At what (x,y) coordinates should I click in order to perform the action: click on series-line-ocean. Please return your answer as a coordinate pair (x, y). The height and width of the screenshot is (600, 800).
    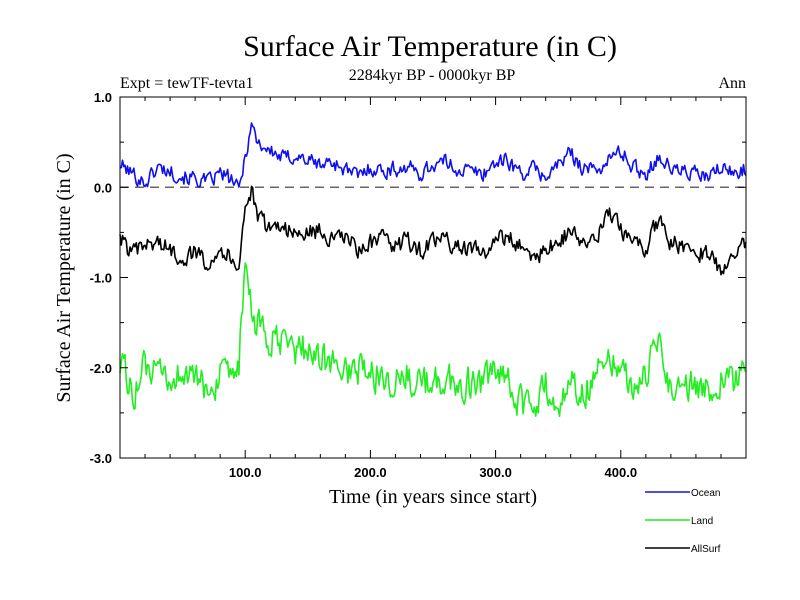
    Looking at the image, I should click on (433, 155).